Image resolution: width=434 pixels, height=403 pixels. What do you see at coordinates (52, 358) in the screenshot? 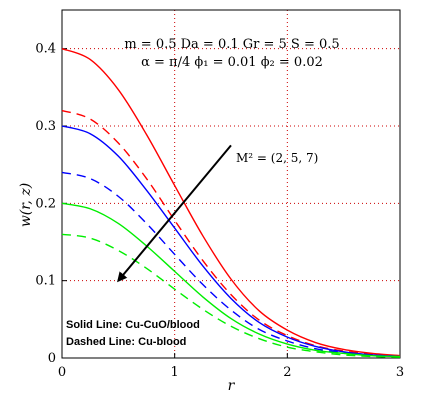
I see `y-tick-label: 0` at bounding box center [52, 358].